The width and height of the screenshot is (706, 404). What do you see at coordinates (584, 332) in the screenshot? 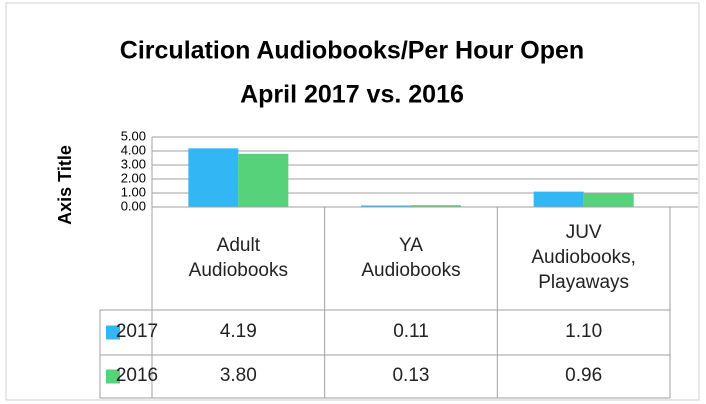
I see `table-value: 1.10` at bounding box center [584, 332].